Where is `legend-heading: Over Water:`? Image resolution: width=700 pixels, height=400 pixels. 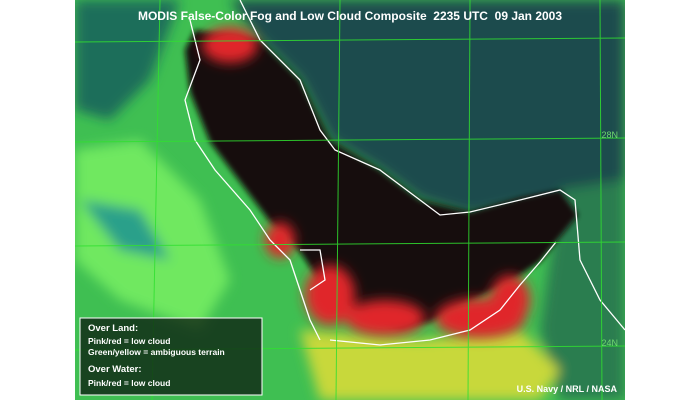 legend-heading: Over Water: is located at coordinates (115, 369).